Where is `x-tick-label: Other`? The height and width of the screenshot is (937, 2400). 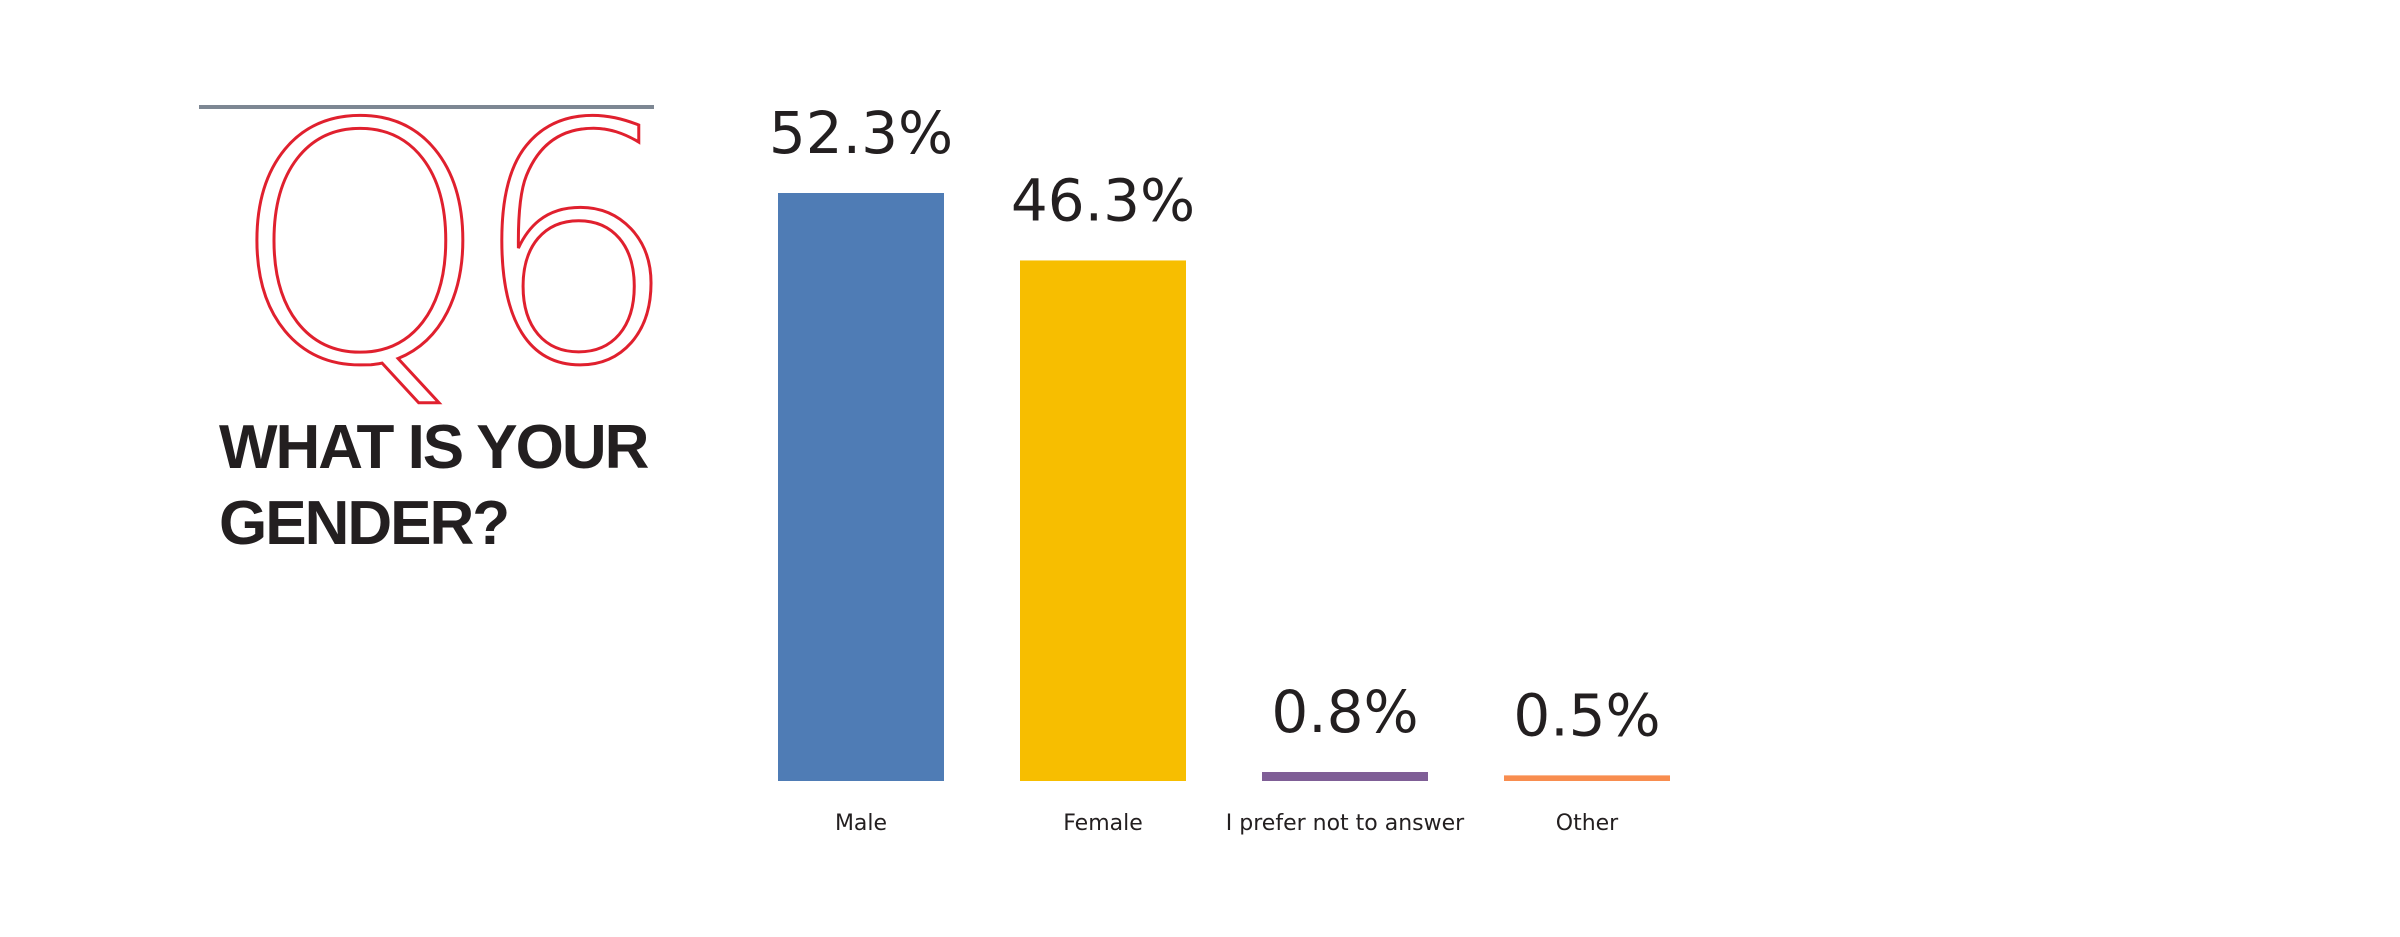 x-tick-label: Other is located at coordinates (1587, 823).